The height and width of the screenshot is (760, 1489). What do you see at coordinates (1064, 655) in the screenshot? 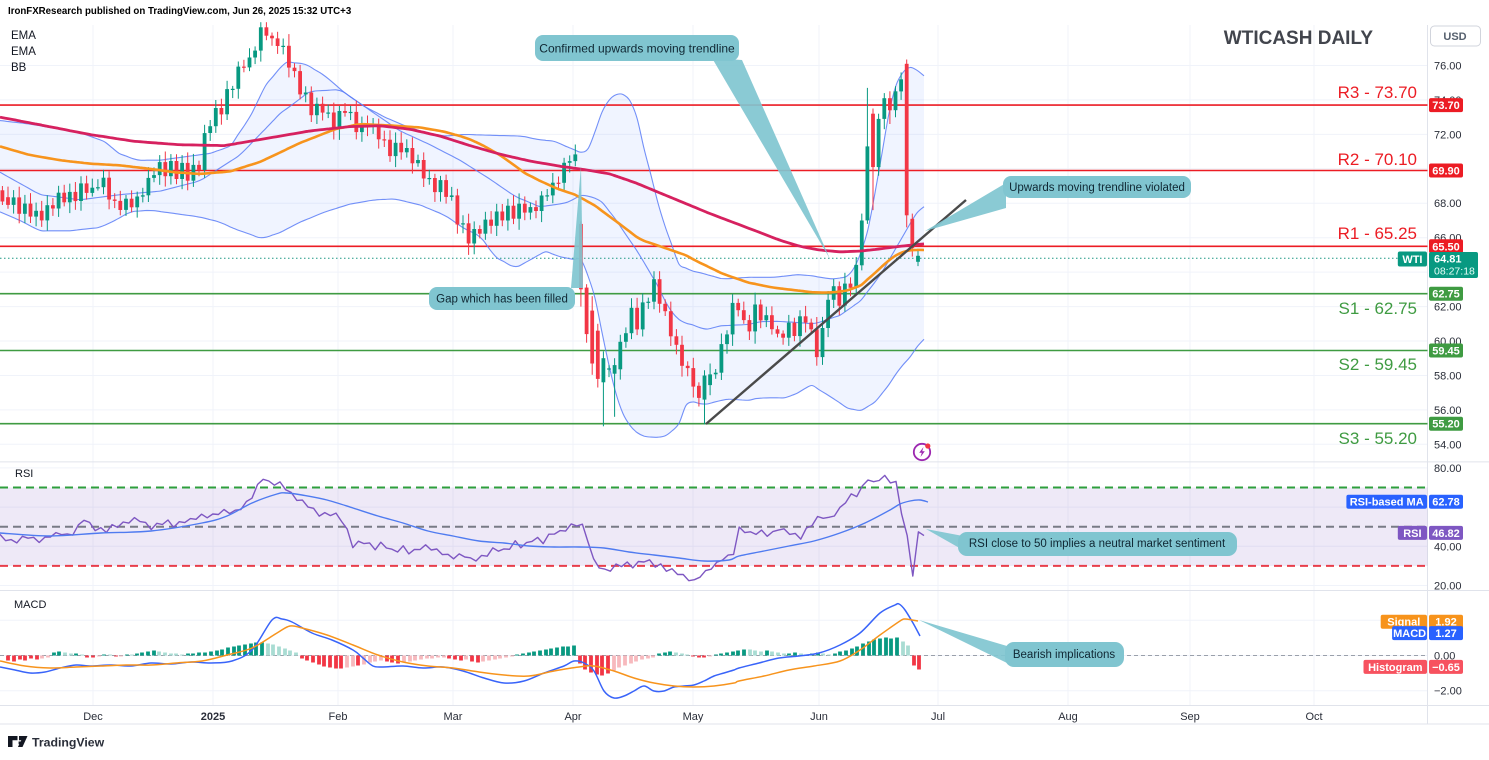
I see `svg-text: Bearish implications` at bounding box center [1064, 655].